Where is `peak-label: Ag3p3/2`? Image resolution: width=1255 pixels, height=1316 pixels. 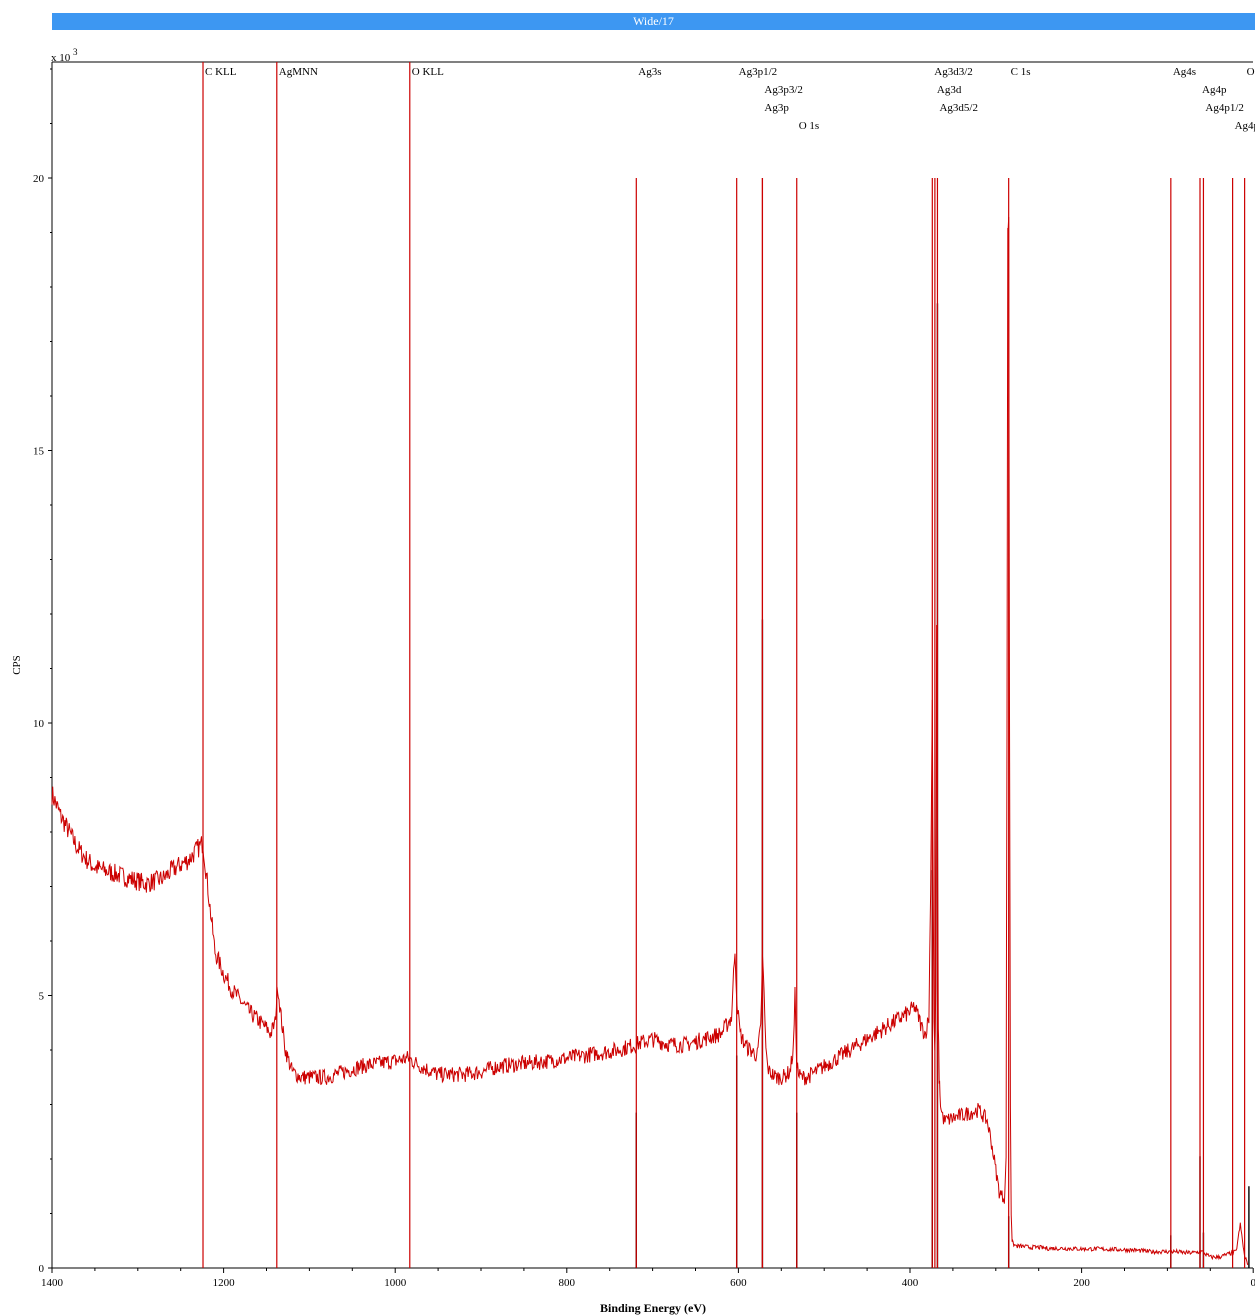
peak-label: Ag3p3/2 is located at coordinates (783, 90).